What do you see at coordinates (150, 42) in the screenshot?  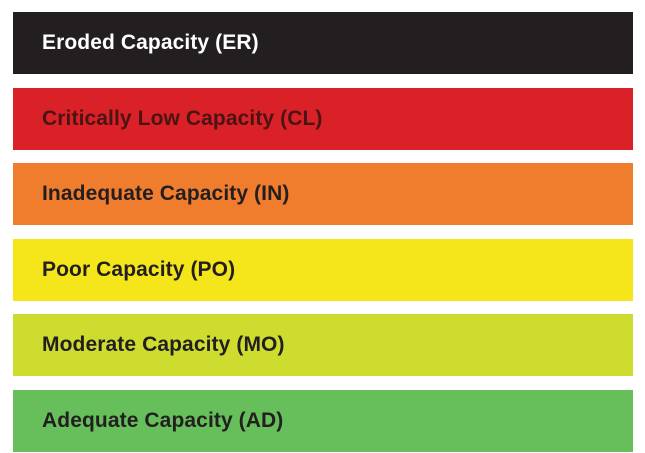 I see `capacity-label: Eroded Capacity (ER)` at bounding box center [150, 42].